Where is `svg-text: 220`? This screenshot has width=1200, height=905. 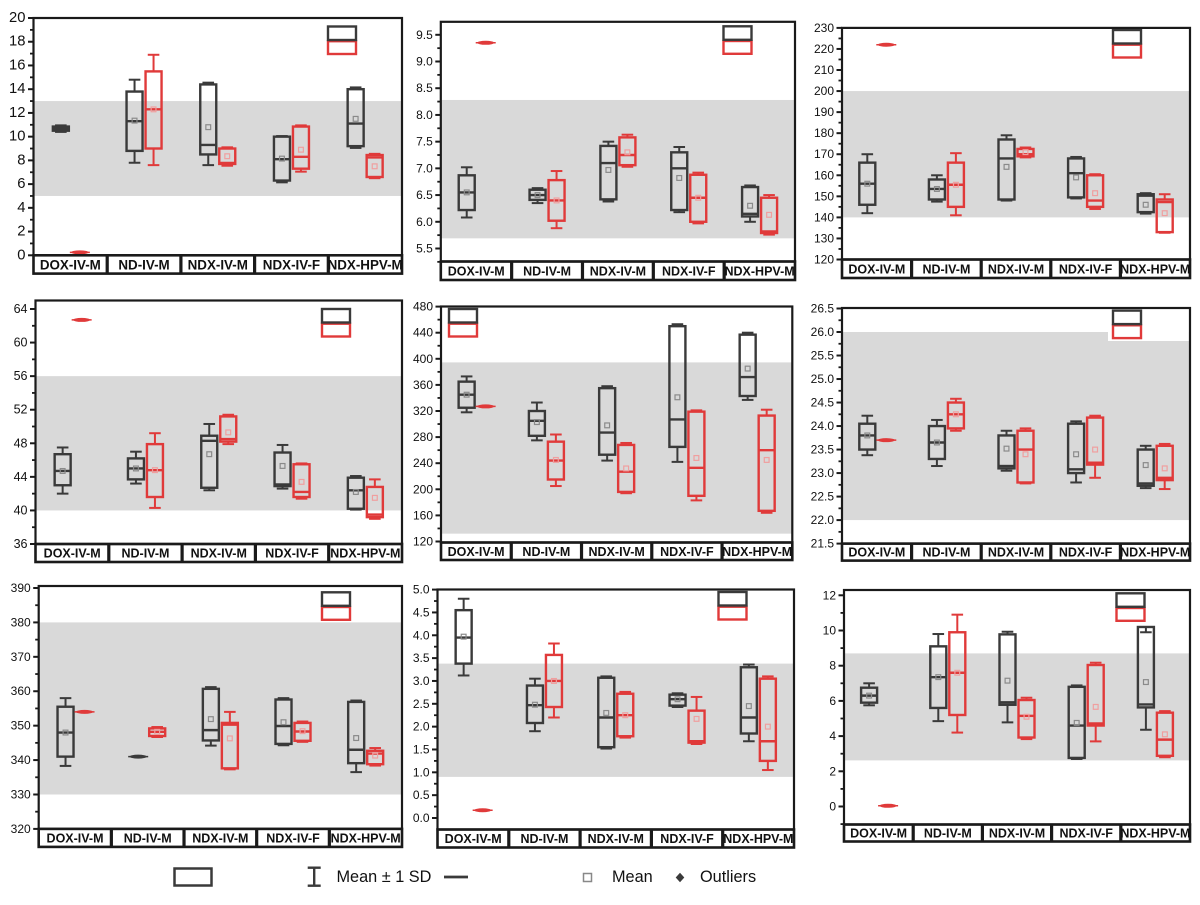 svg-text: 220 is located at coordinates (824, 49).